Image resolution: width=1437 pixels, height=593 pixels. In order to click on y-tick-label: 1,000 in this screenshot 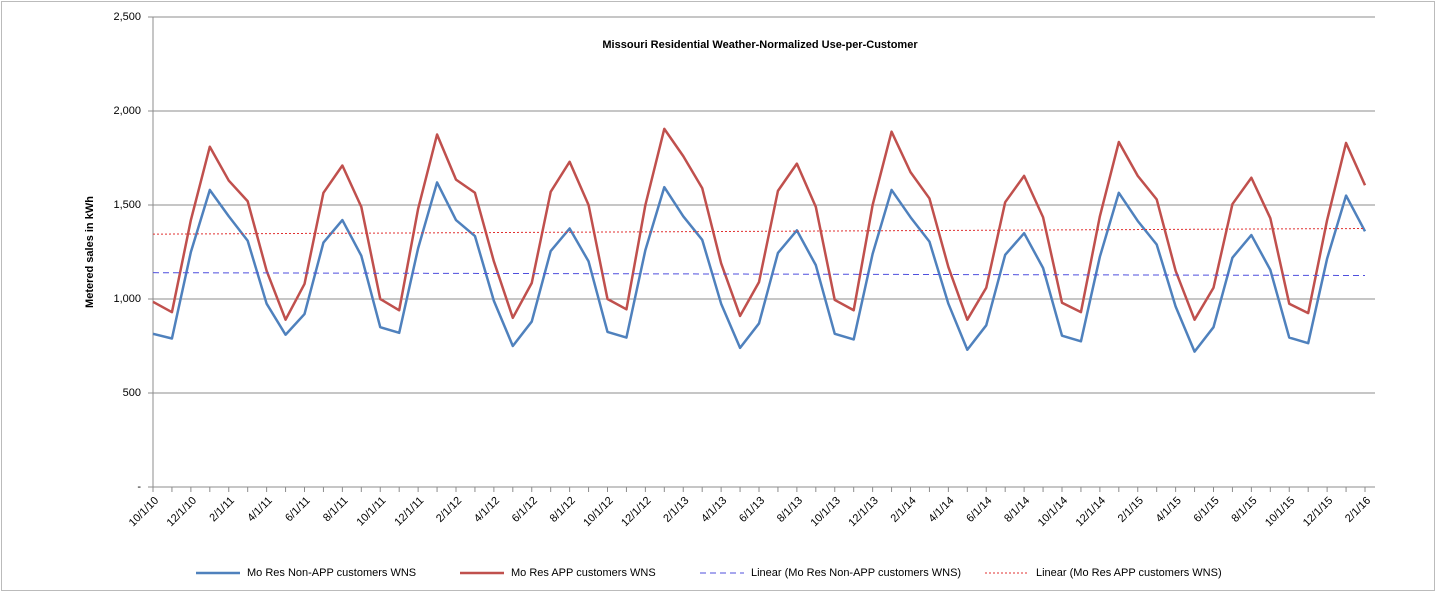, I will do `click(127, 299)`.